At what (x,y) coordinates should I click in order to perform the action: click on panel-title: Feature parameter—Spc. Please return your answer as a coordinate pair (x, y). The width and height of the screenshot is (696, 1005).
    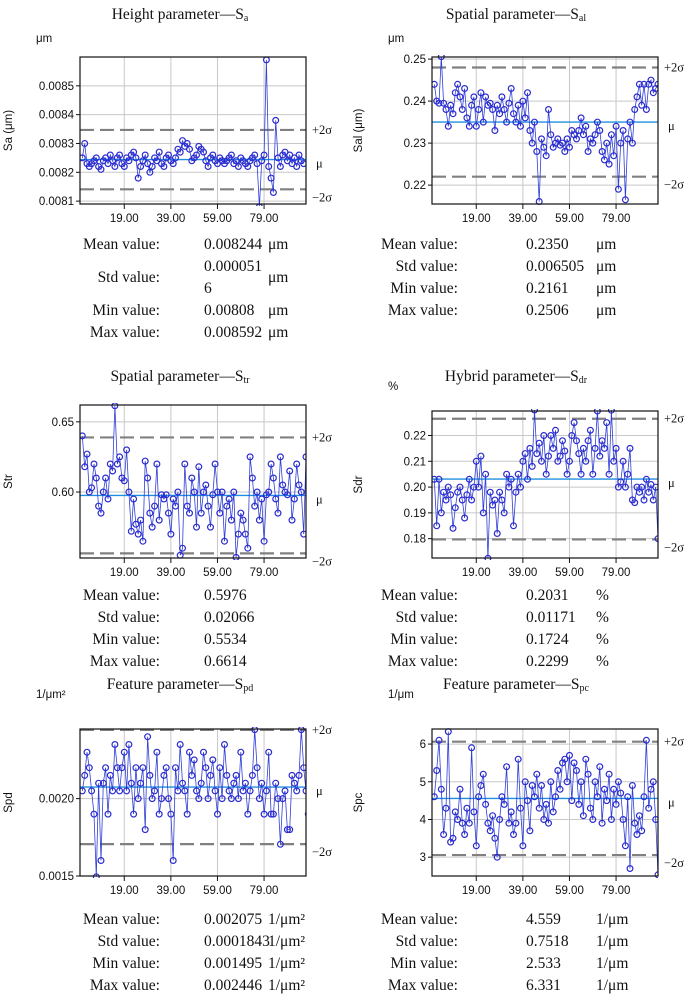
    Looking at the image, I should click on (516, 685).